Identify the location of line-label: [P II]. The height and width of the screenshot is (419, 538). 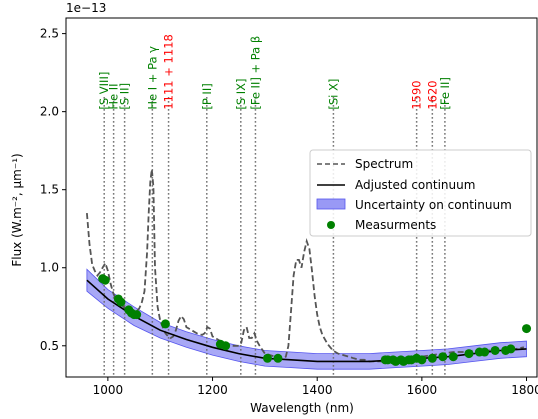
(207, 96).